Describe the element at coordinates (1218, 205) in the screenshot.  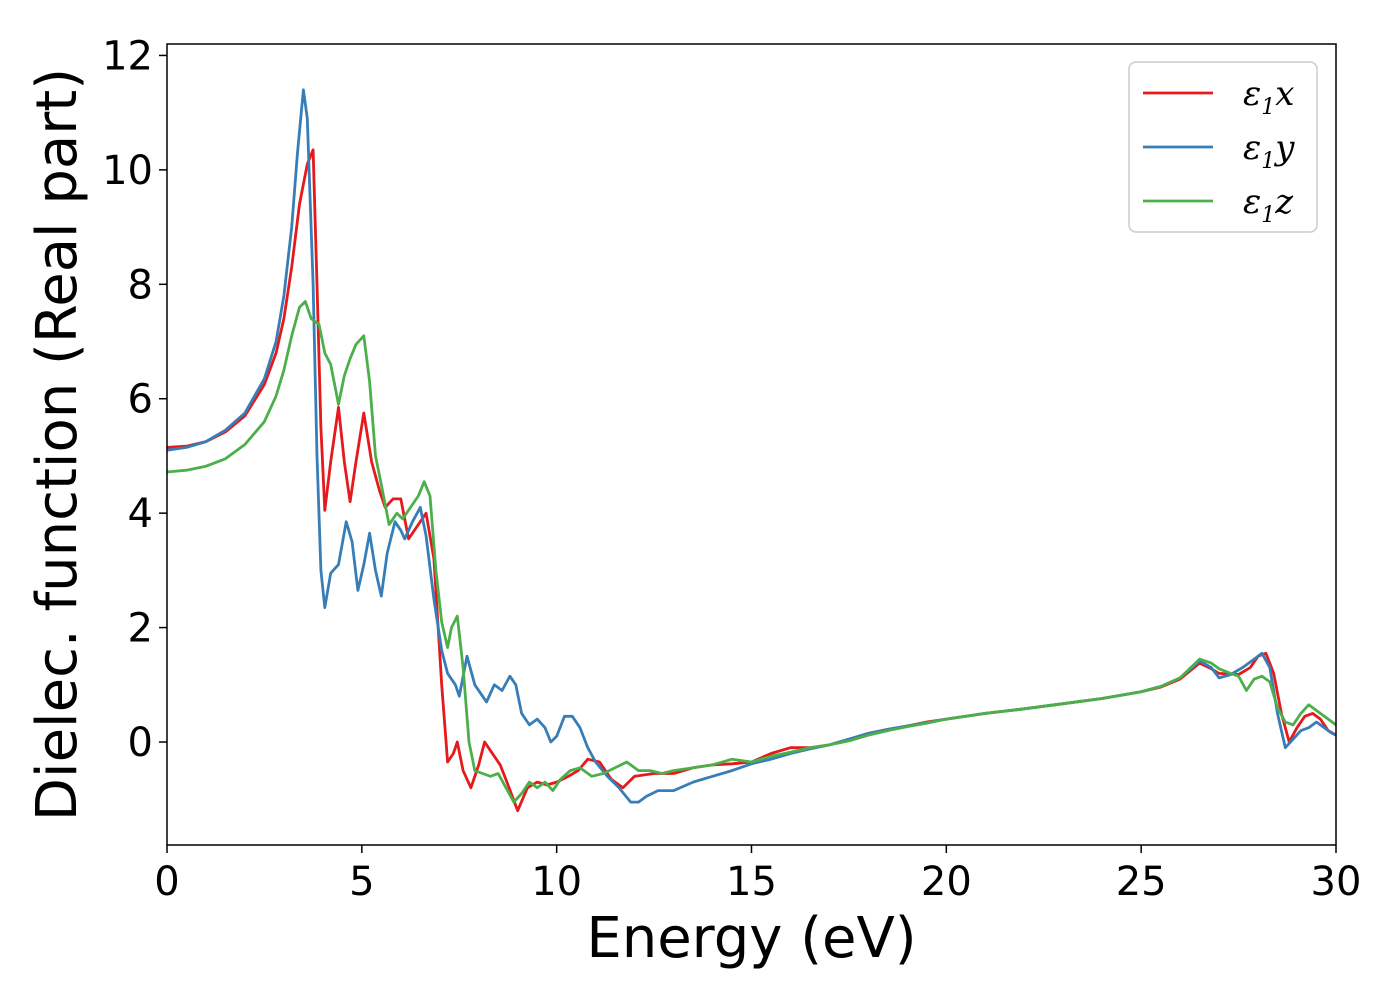
I see `legend-item-z: ε1z` at that location.